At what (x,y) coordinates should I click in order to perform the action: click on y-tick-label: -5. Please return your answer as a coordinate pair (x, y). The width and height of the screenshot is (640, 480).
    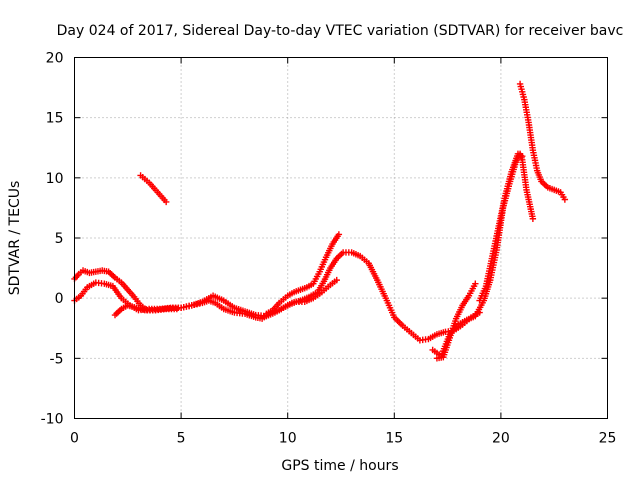
    Looking at the image, I should click on (57, 359).